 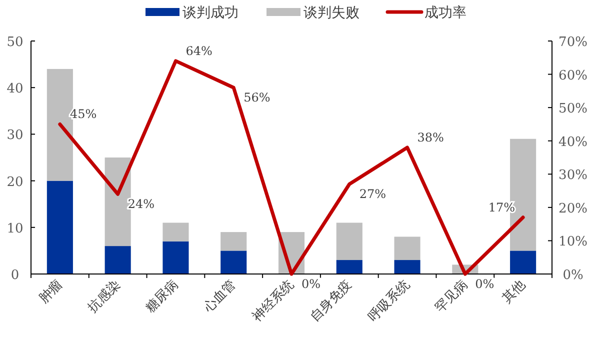 I want to click on x-tick-label: 其他, so click(x=514, y=291).